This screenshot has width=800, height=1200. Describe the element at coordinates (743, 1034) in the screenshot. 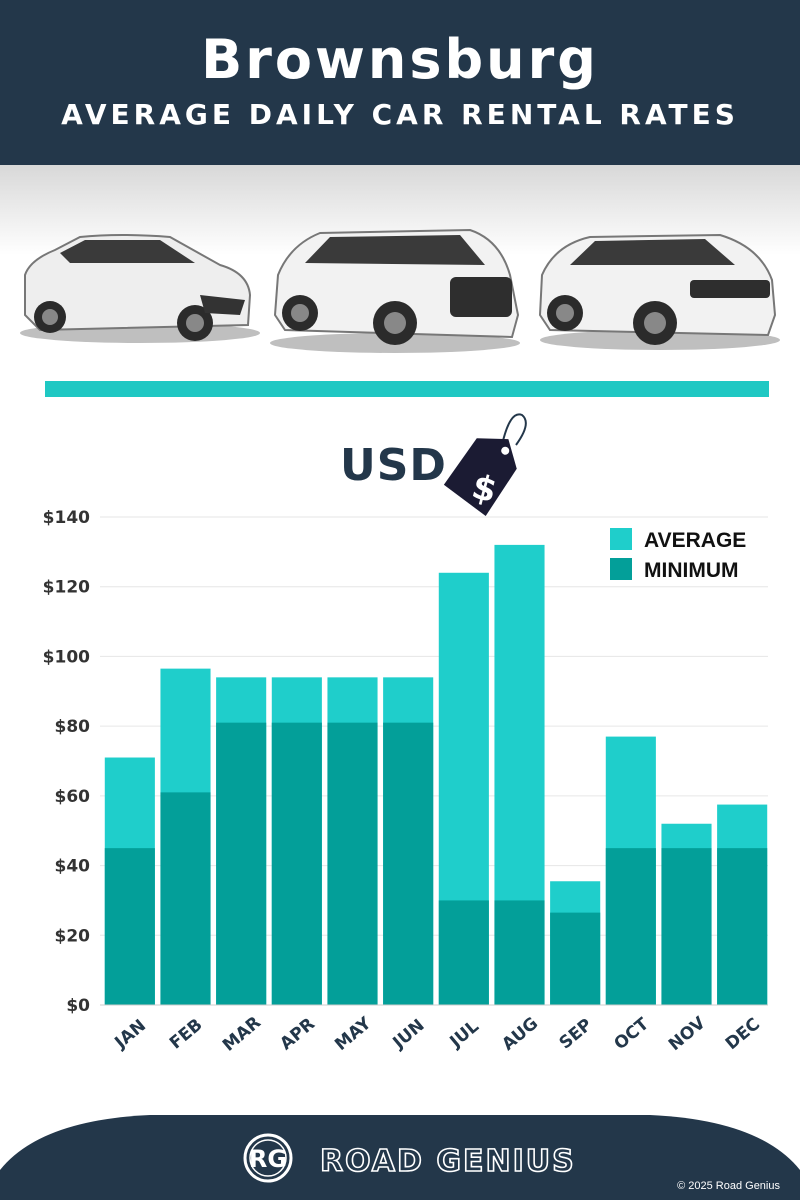

I see `x-tick-label: DEC` at that location.